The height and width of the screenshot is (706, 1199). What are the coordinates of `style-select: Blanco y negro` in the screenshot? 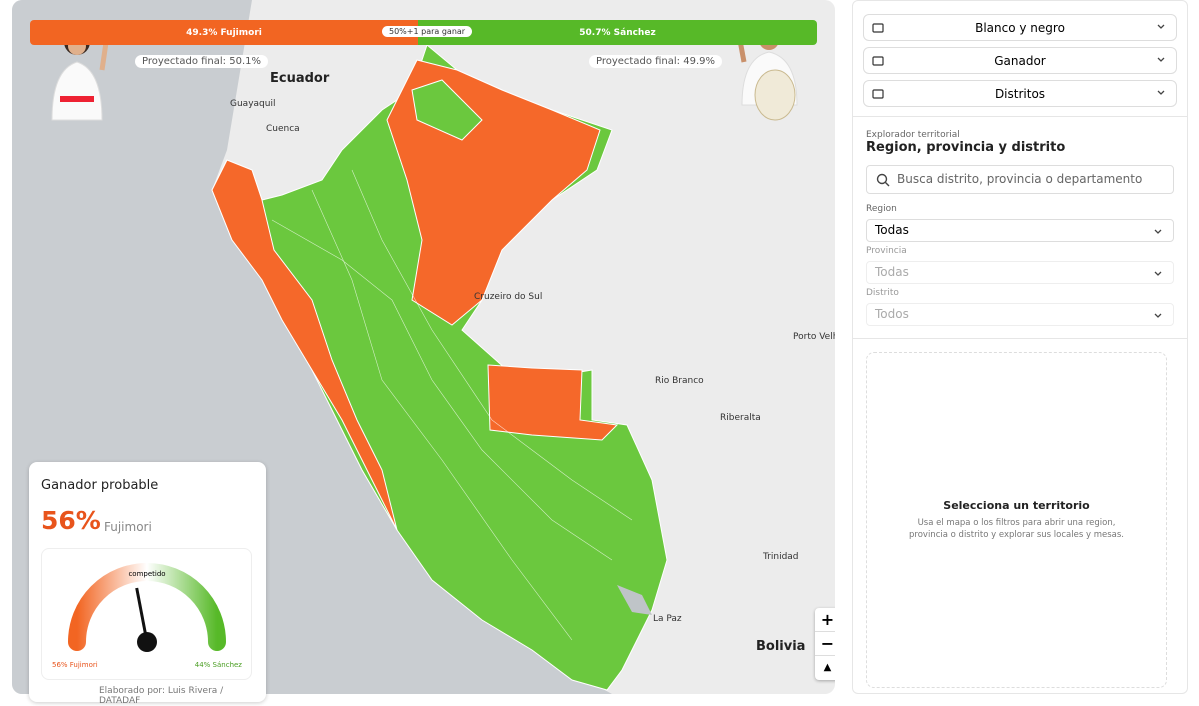 It's located at (1020, 27).